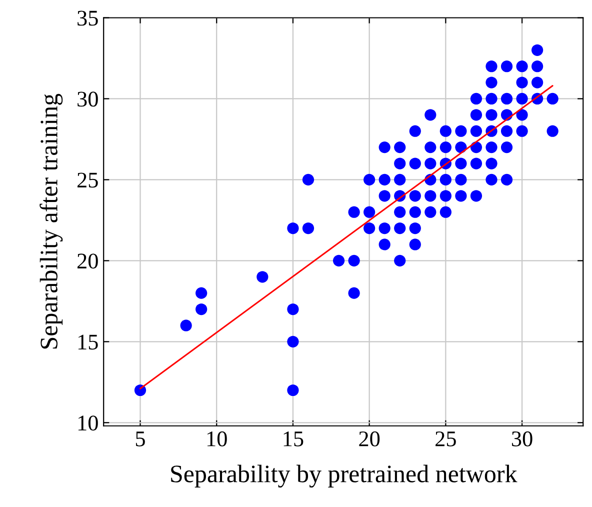 The height and width of the screenshot is (507, 592). What do you see at coordinates (88, 423) in the screenshot?
I see `y-tick-label: 10` at bounding box center [88, 423].